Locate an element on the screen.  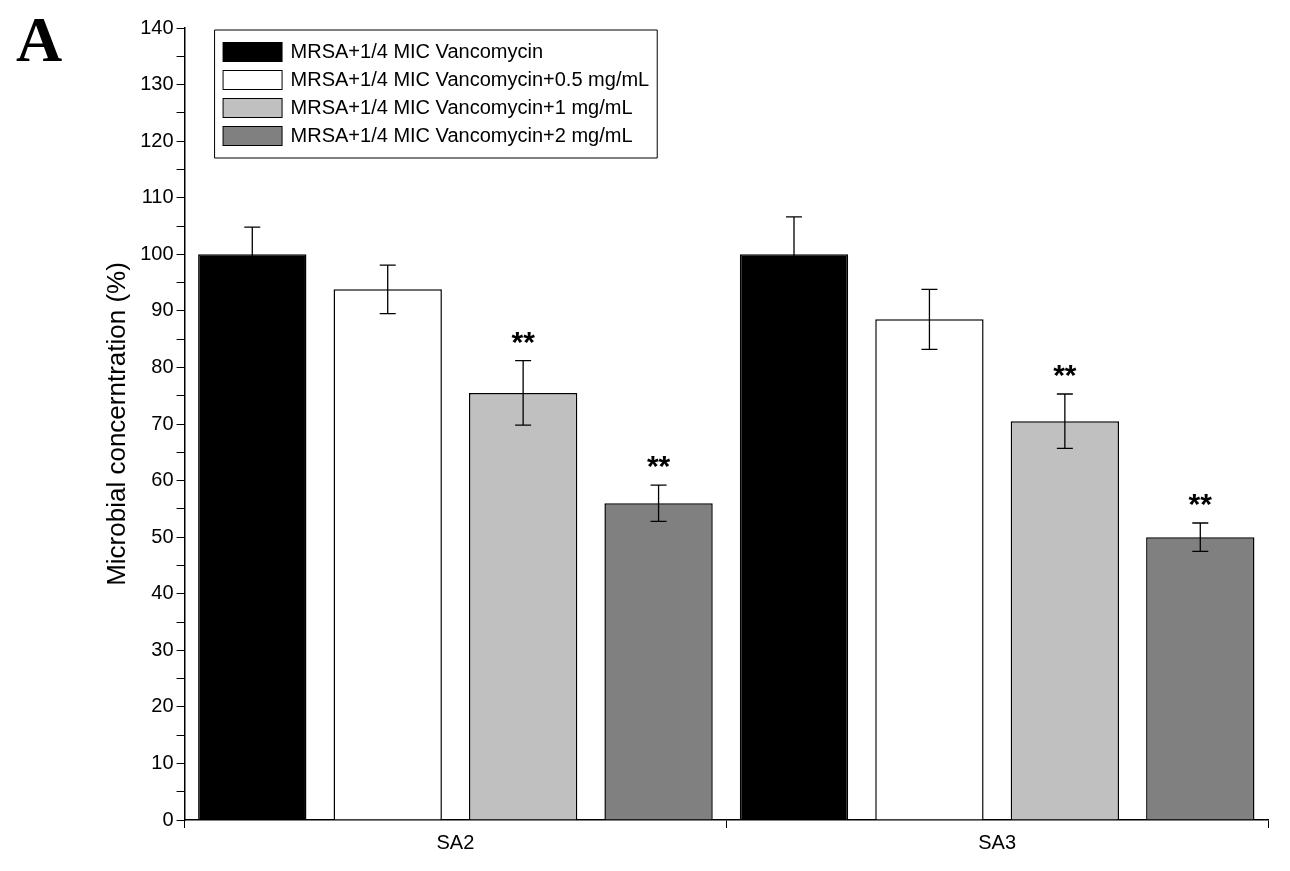
legend-label: MRSA+1/4 MIC Vancomycin+1 mg/mL is located at coordinates (461, 106).